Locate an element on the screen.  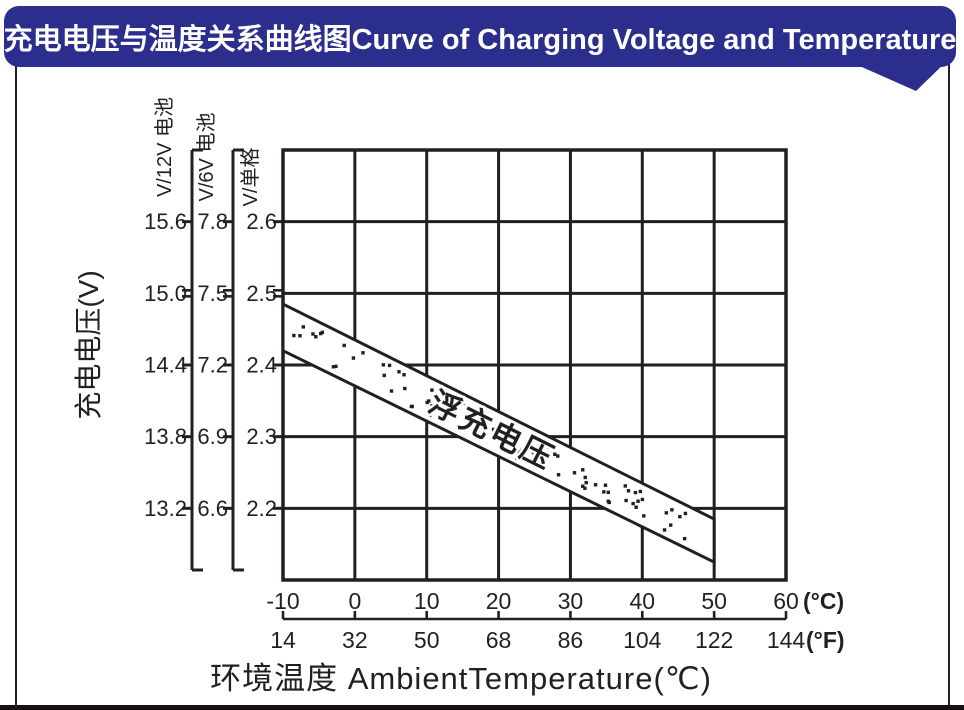
y-tick-label: 2.2 is located at coordinates (261, 508).